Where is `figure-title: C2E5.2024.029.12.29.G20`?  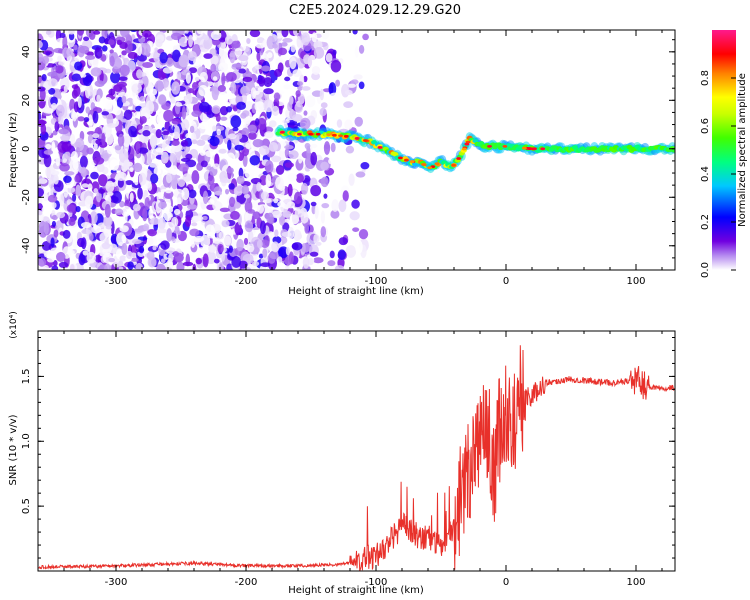
figure-title: C2E5.2024.029.12.29.G20 is located at coordinates (375, 10).